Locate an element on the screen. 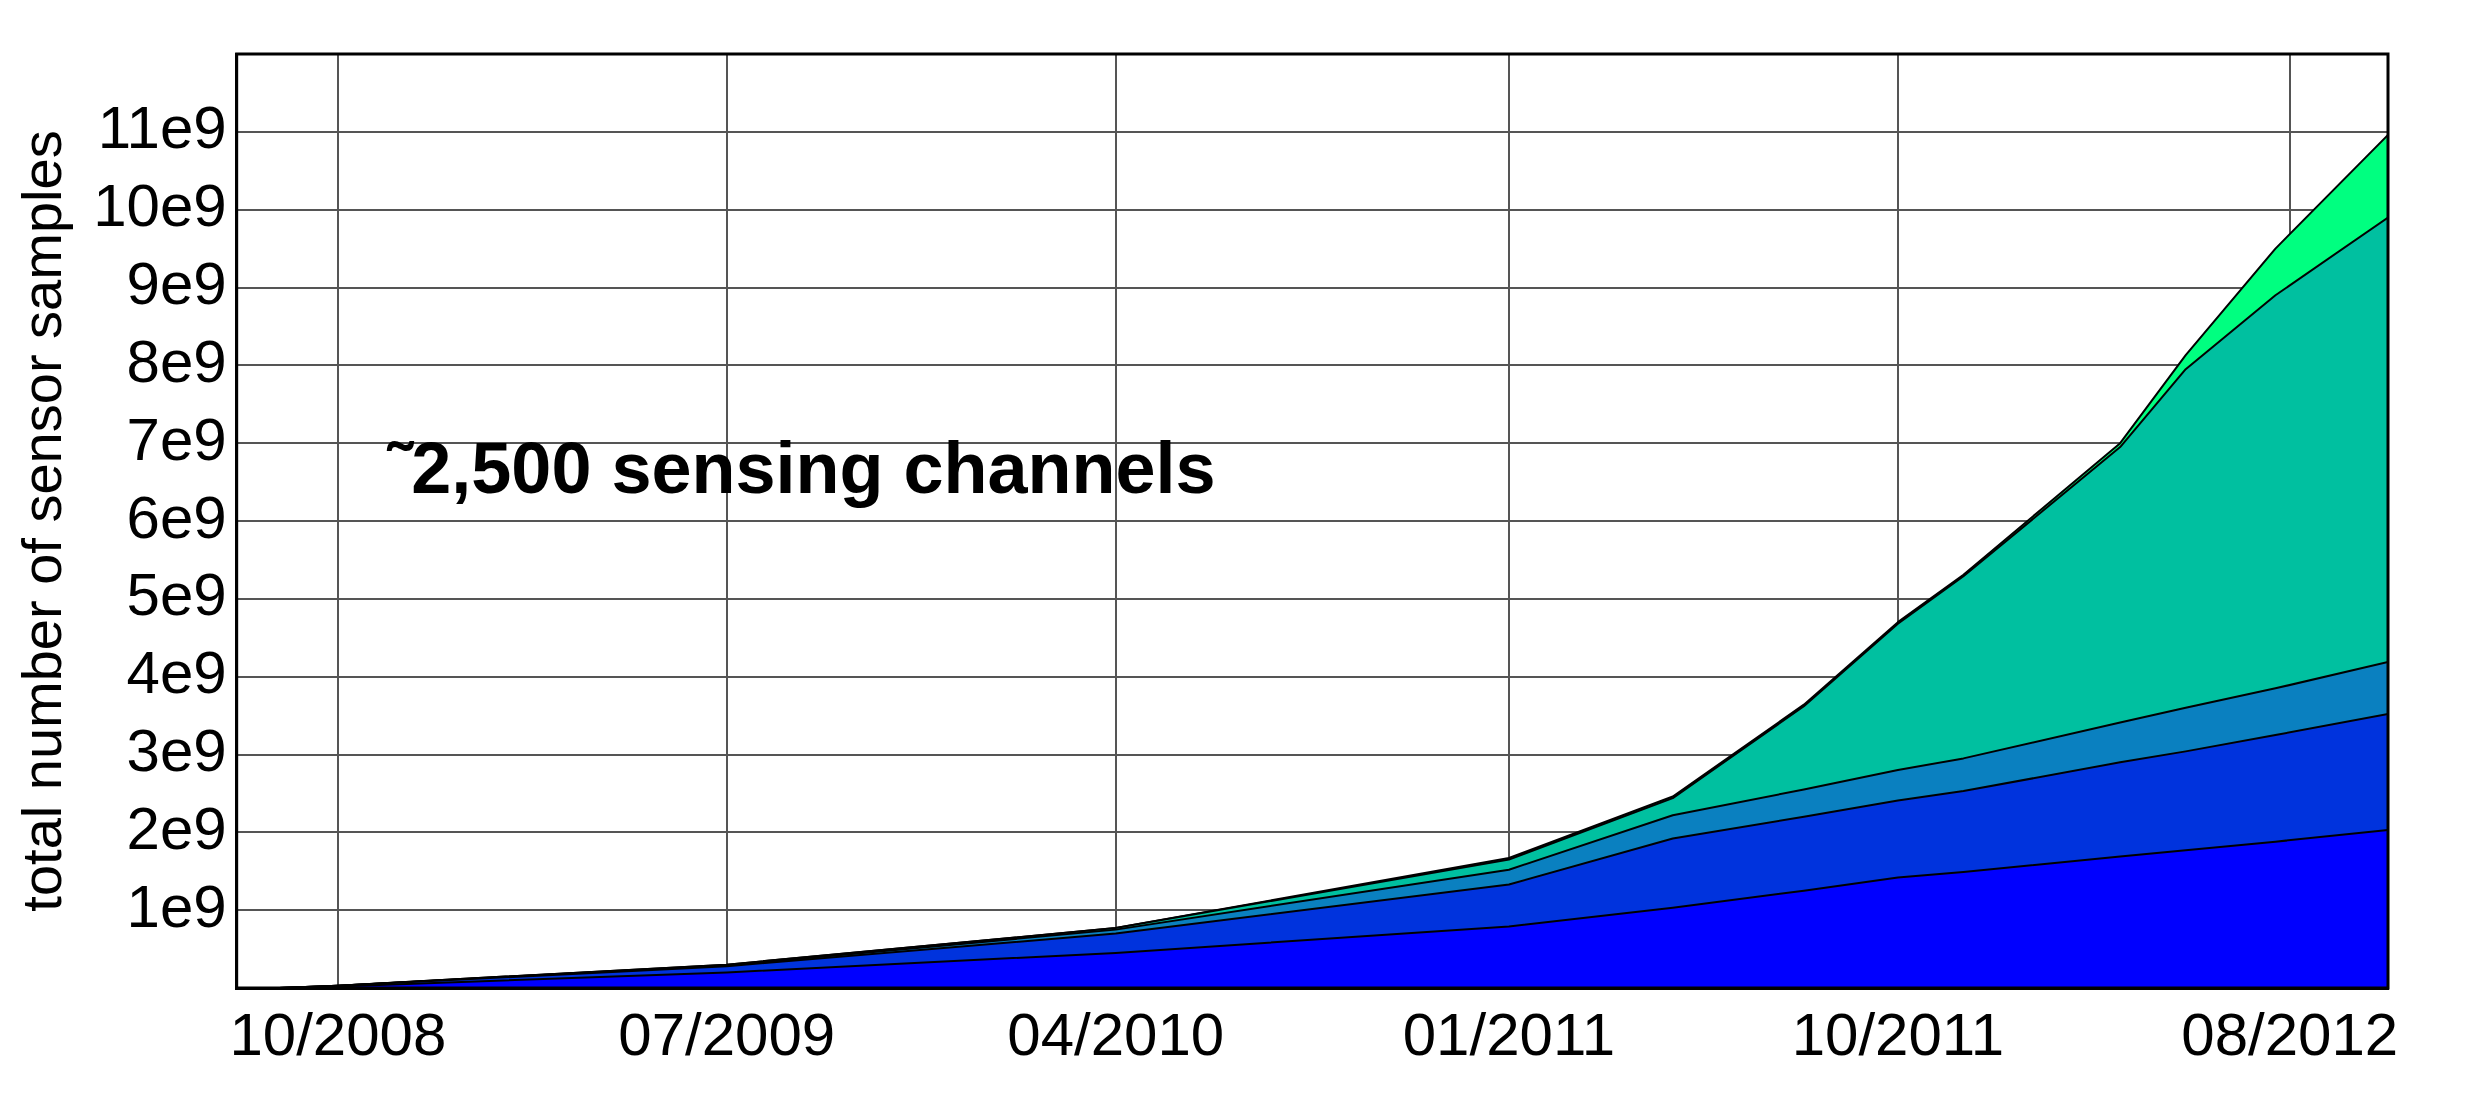 This screenshot has width=2468, height=1100. y-tick-label: 6e9 is located at coordinates (176, 517).